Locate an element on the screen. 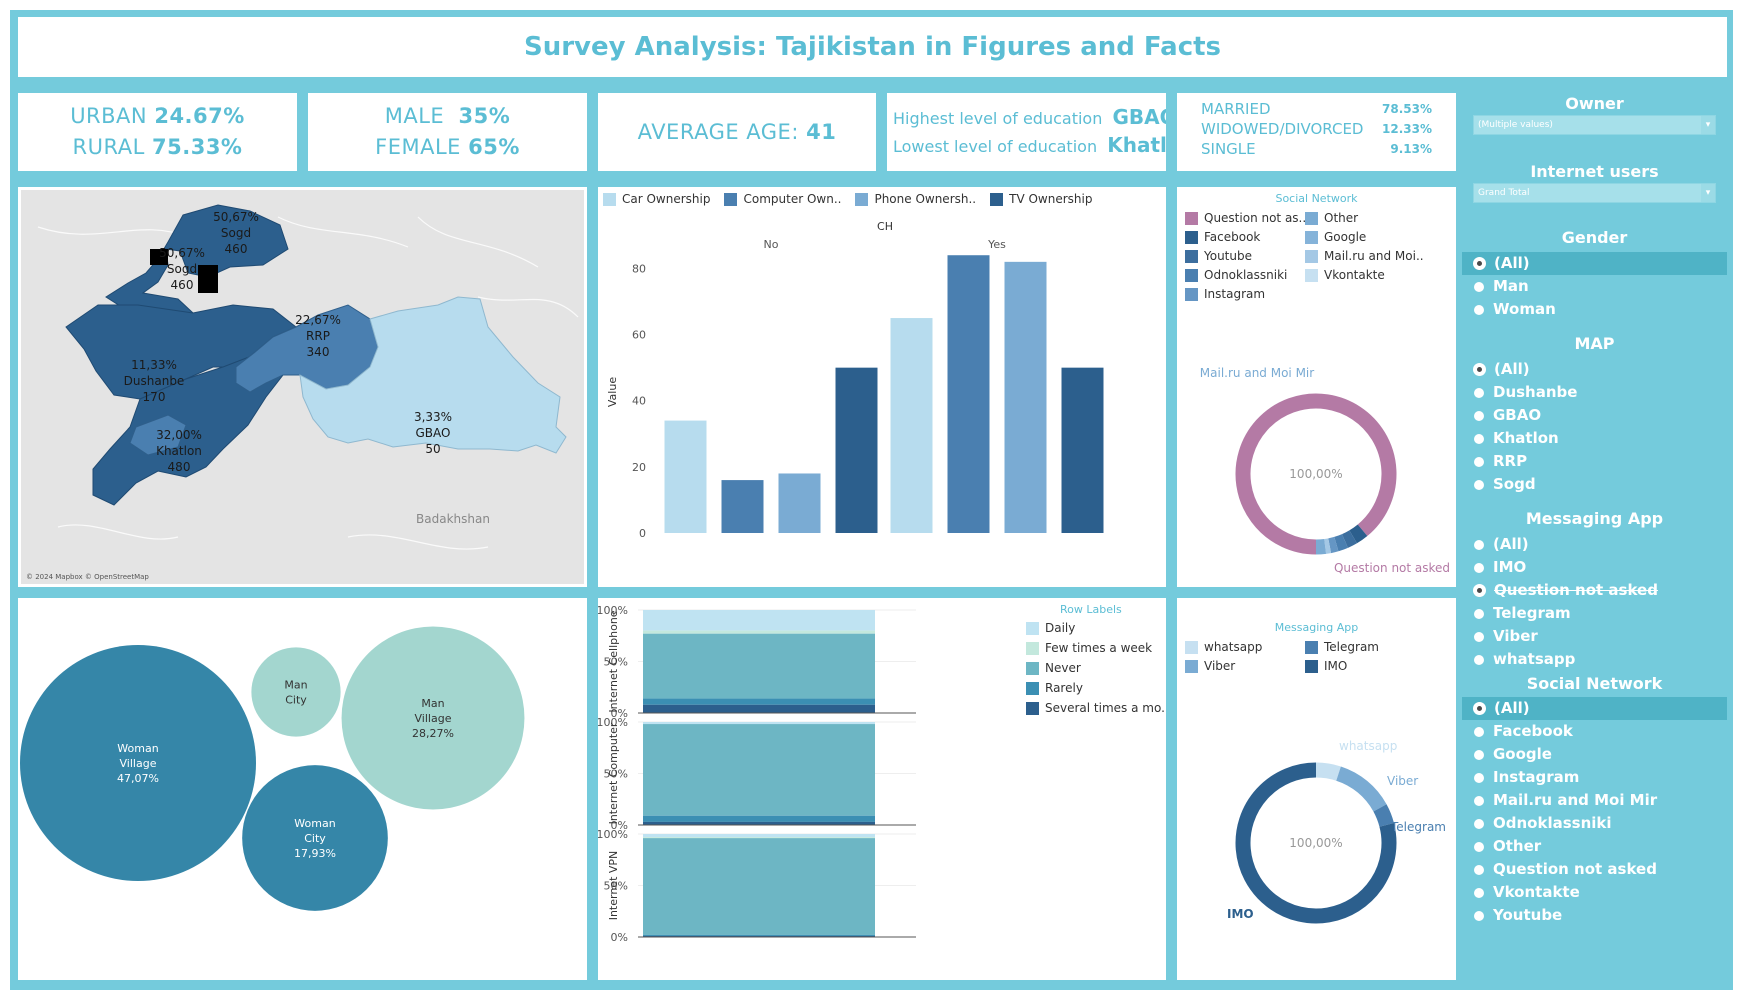 Image resolution: width=1743 pixels, height=990 pixels. legend-item: Telegram is located at coordinates (1370, 647).